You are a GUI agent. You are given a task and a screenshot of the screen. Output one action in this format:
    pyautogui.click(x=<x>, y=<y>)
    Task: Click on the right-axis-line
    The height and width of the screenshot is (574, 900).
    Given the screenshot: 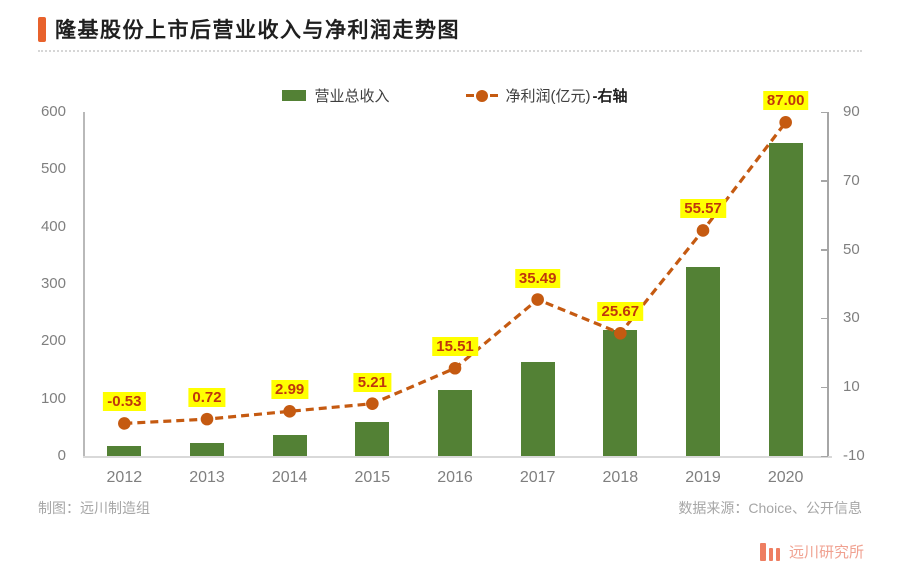 What is the action you would take?
    pyautogui.click(x=828, y=284)
    